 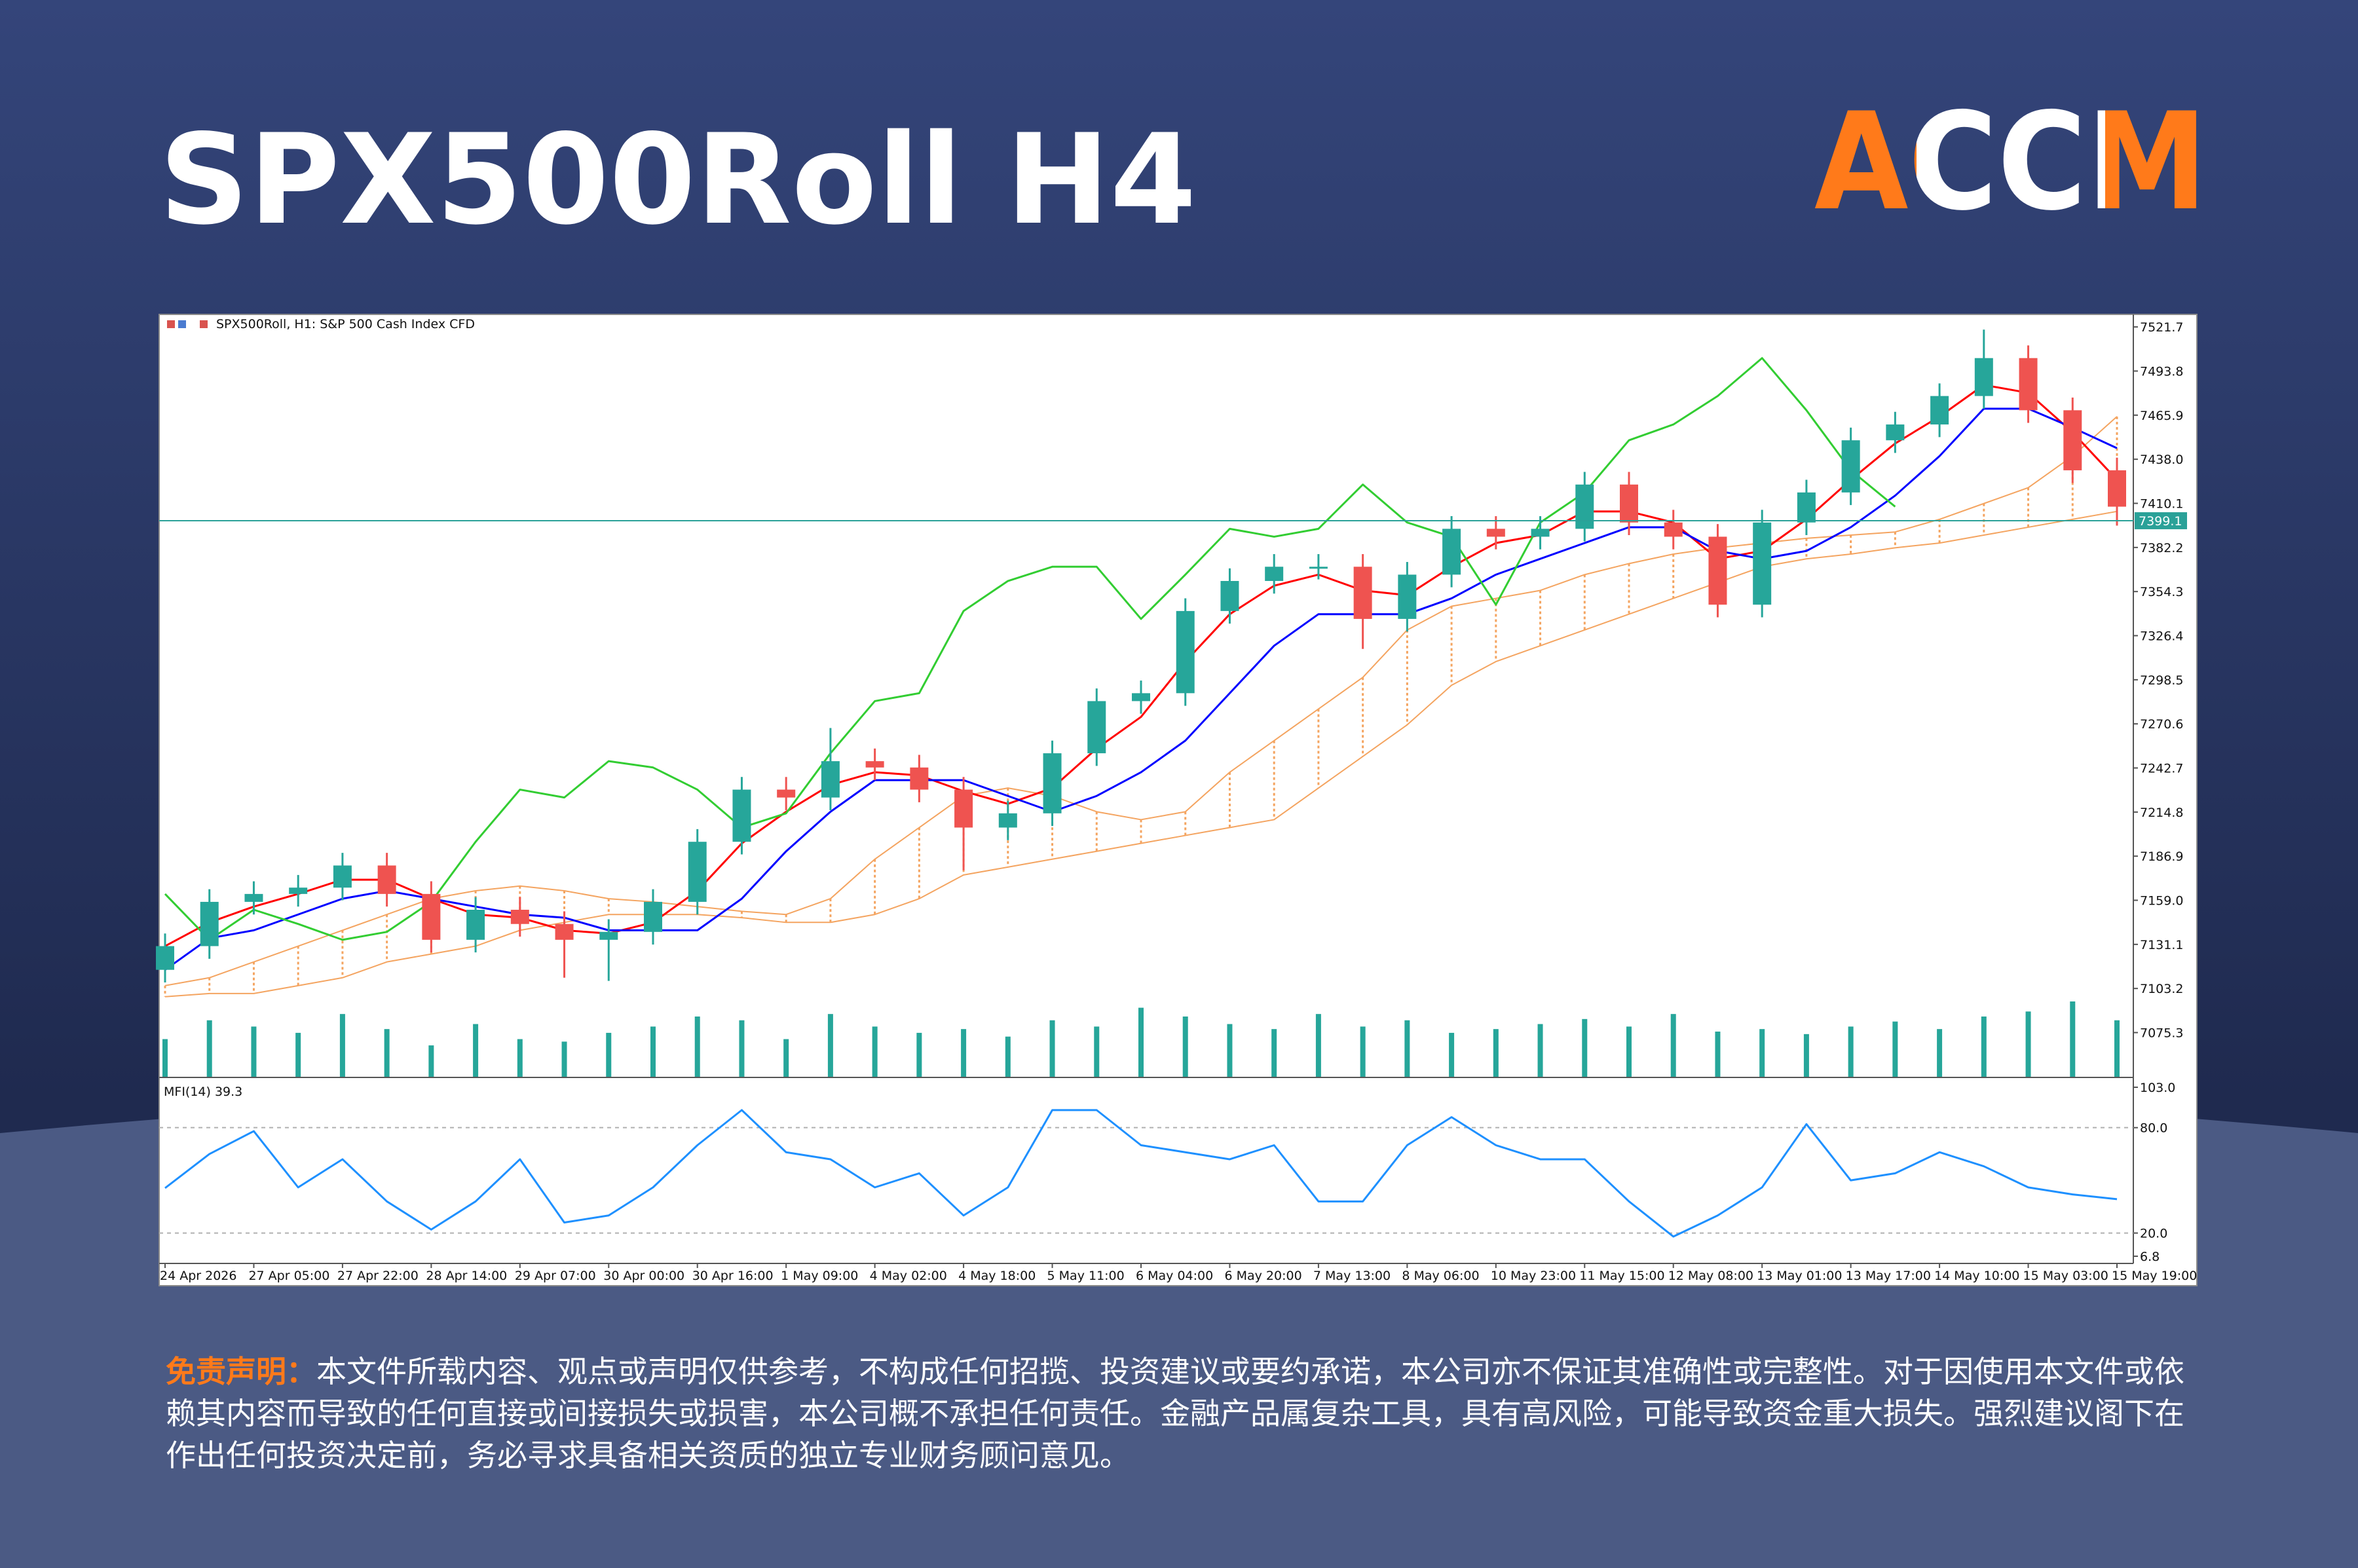 I want to click on last-price-label: 7399.1, so click(x=2161, y=521).